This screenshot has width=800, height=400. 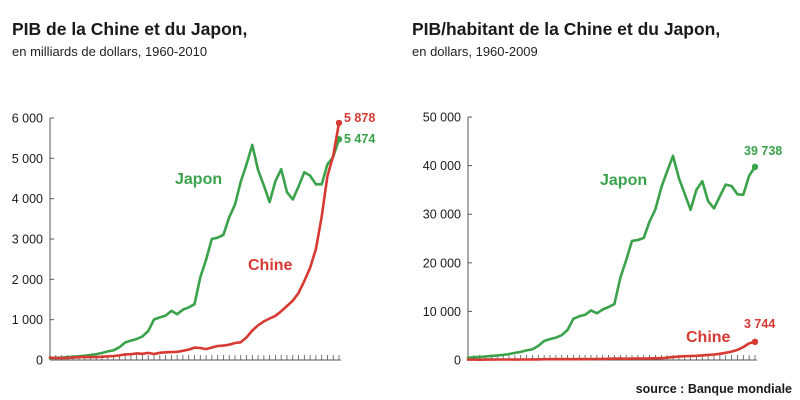 I want to click on y-tick-label: 30 000, so click(x=442, y=215).